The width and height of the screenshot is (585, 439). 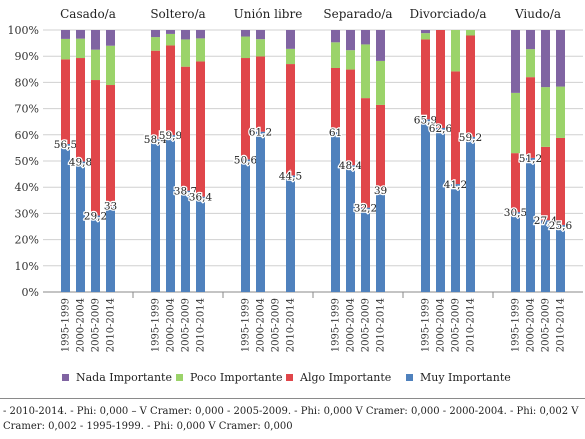 What do you see at coordinates (95, 216) in the screenshot?
I see `bar-value-label: 29,2` at bounding box center [95, 216].